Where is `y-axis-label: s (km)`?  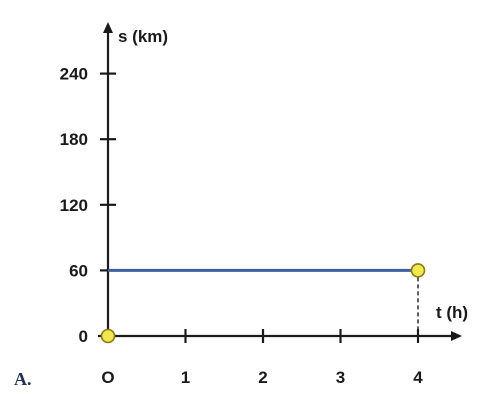
y-axis-label: s (km) is located at coordinates (143, 36).